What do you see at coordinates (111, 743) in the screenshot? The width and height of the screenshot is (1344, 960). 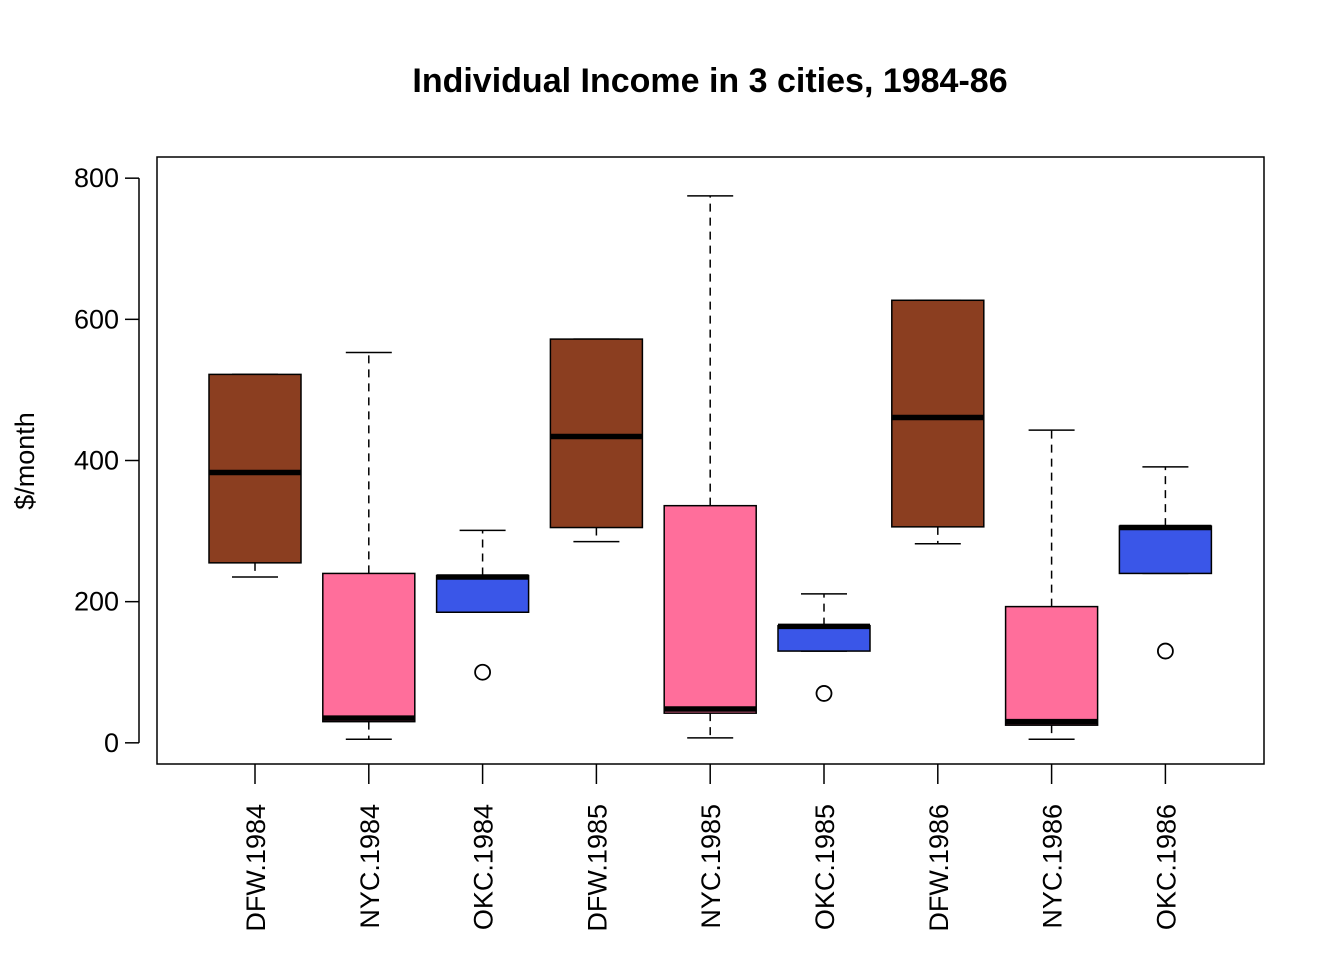 I see `y-tick-label: 0` at bounding box center [111, 743].